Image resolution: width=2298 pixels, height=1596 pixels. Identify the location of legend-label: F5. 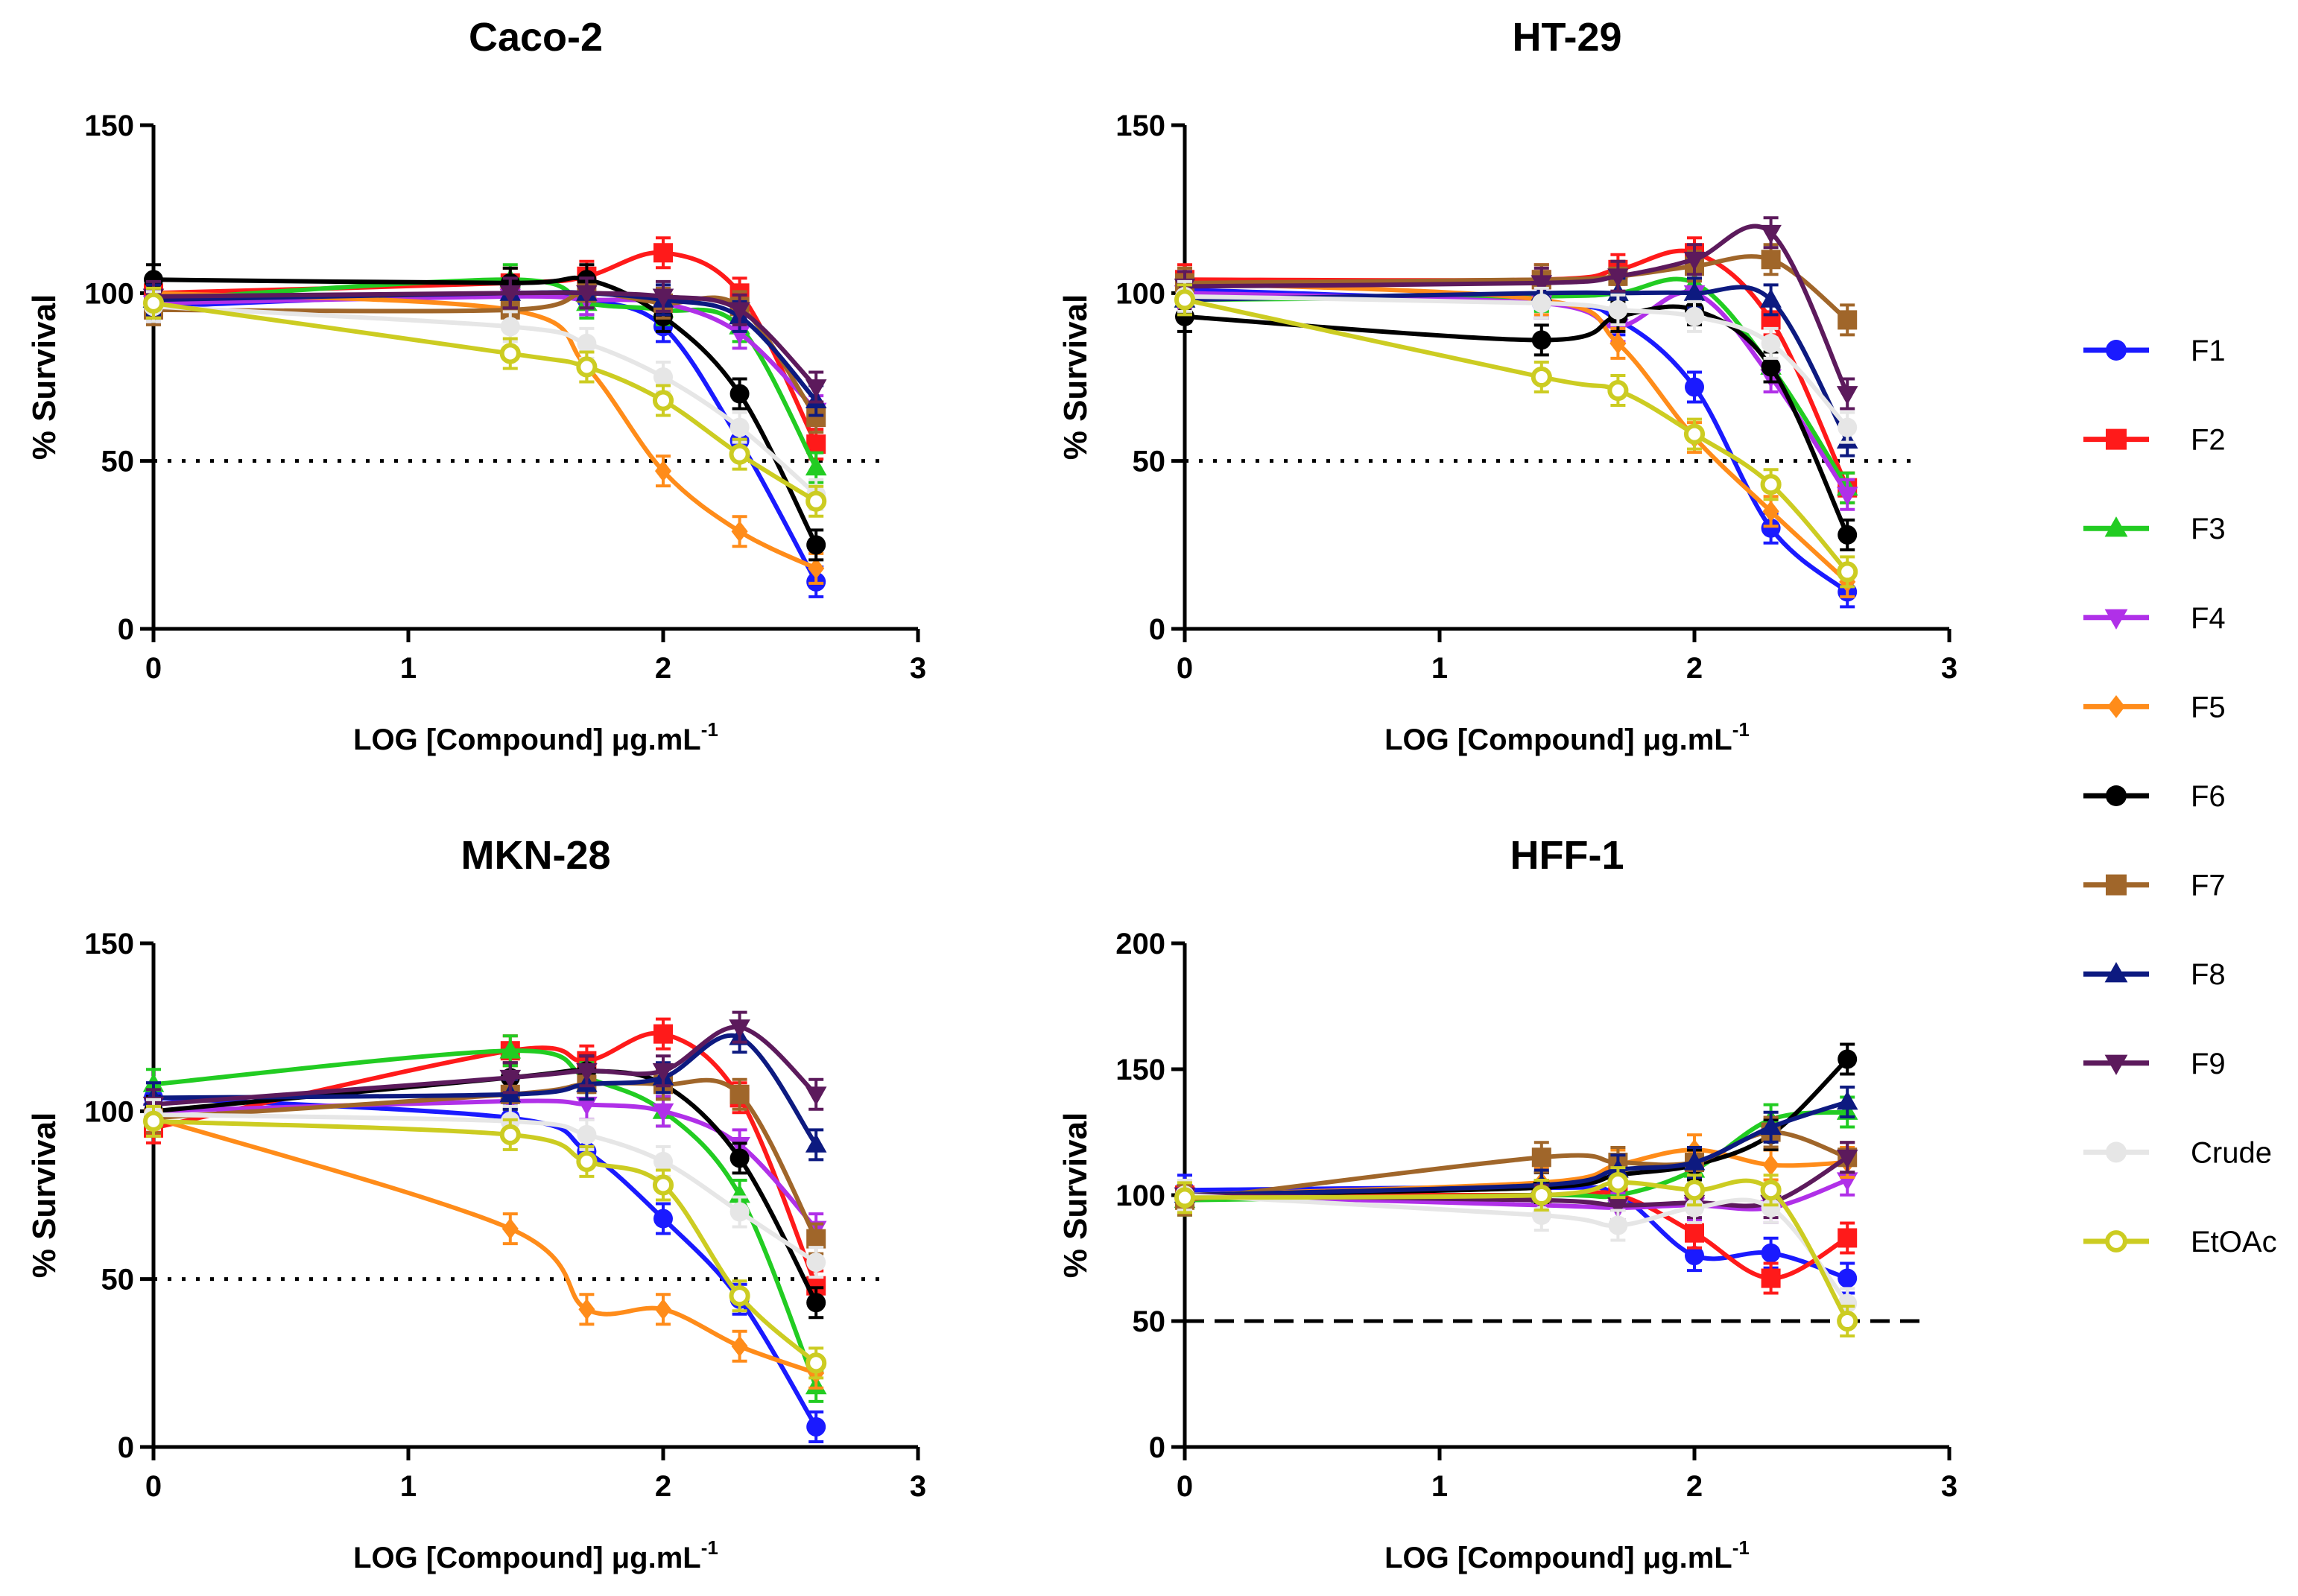
(2208, 707).